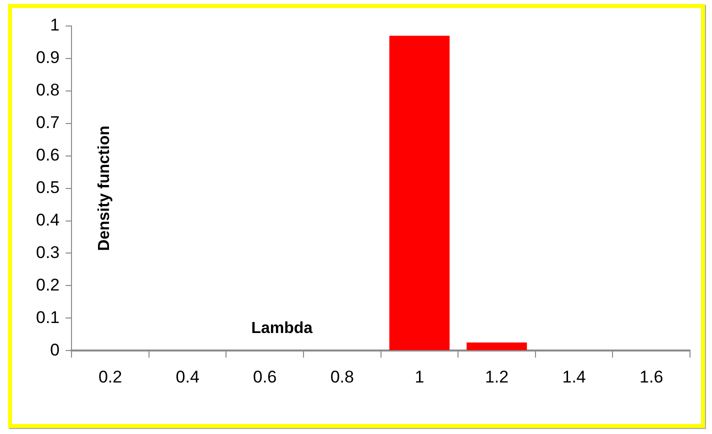 The height and width of the screenshot is (434, 712). What do you see at coordinates (574, 376) in the screenshot?
I see `x-tick-label: 1.4` at bounding box center [574, 376].